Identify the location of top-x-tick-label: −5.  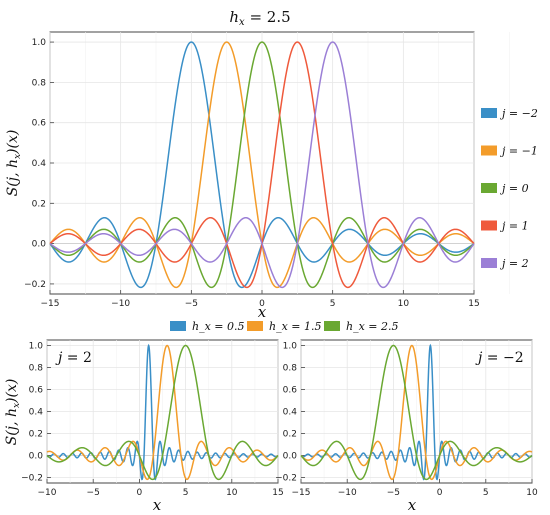
(191, 304).